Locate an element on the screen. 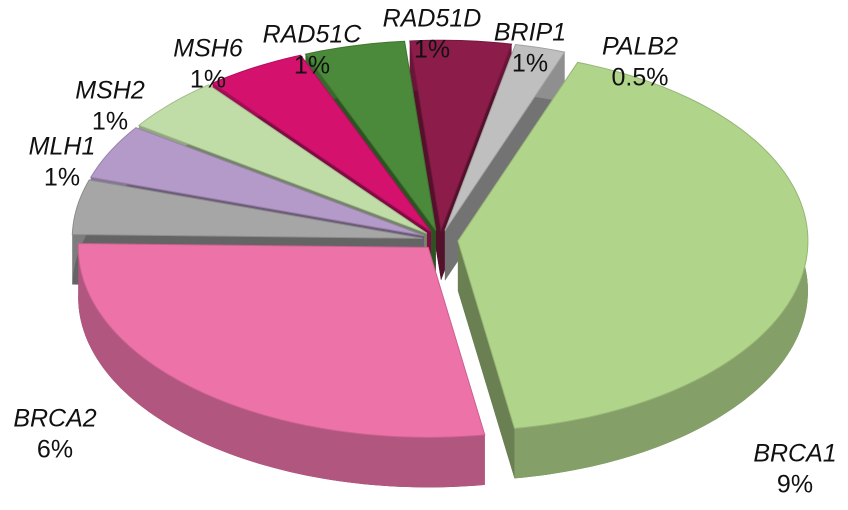  slice-label: RAD51C is located at coordinates (313, 35).